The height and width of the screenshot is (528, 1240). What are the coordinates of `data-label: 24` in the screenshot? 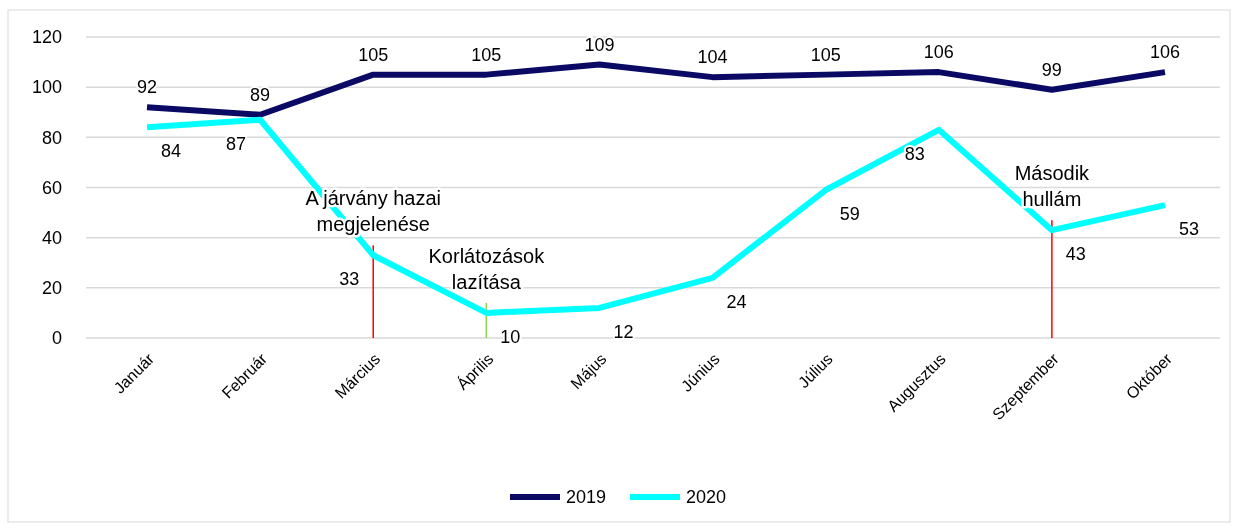 It's located at (736, 301).